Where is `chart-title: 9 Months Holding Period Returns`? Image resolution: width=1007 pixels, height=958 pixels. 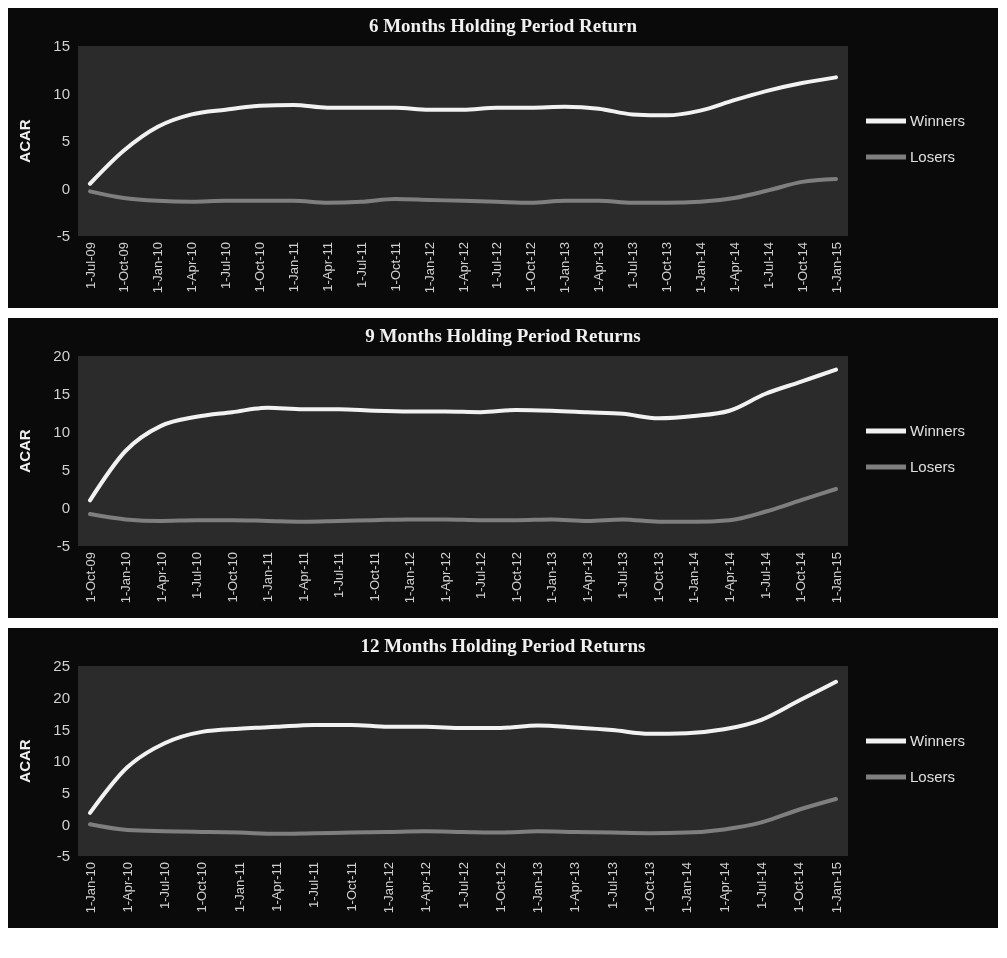 chart-title: 9 Months Holding Period Returns is located at coordinates (503, 335).